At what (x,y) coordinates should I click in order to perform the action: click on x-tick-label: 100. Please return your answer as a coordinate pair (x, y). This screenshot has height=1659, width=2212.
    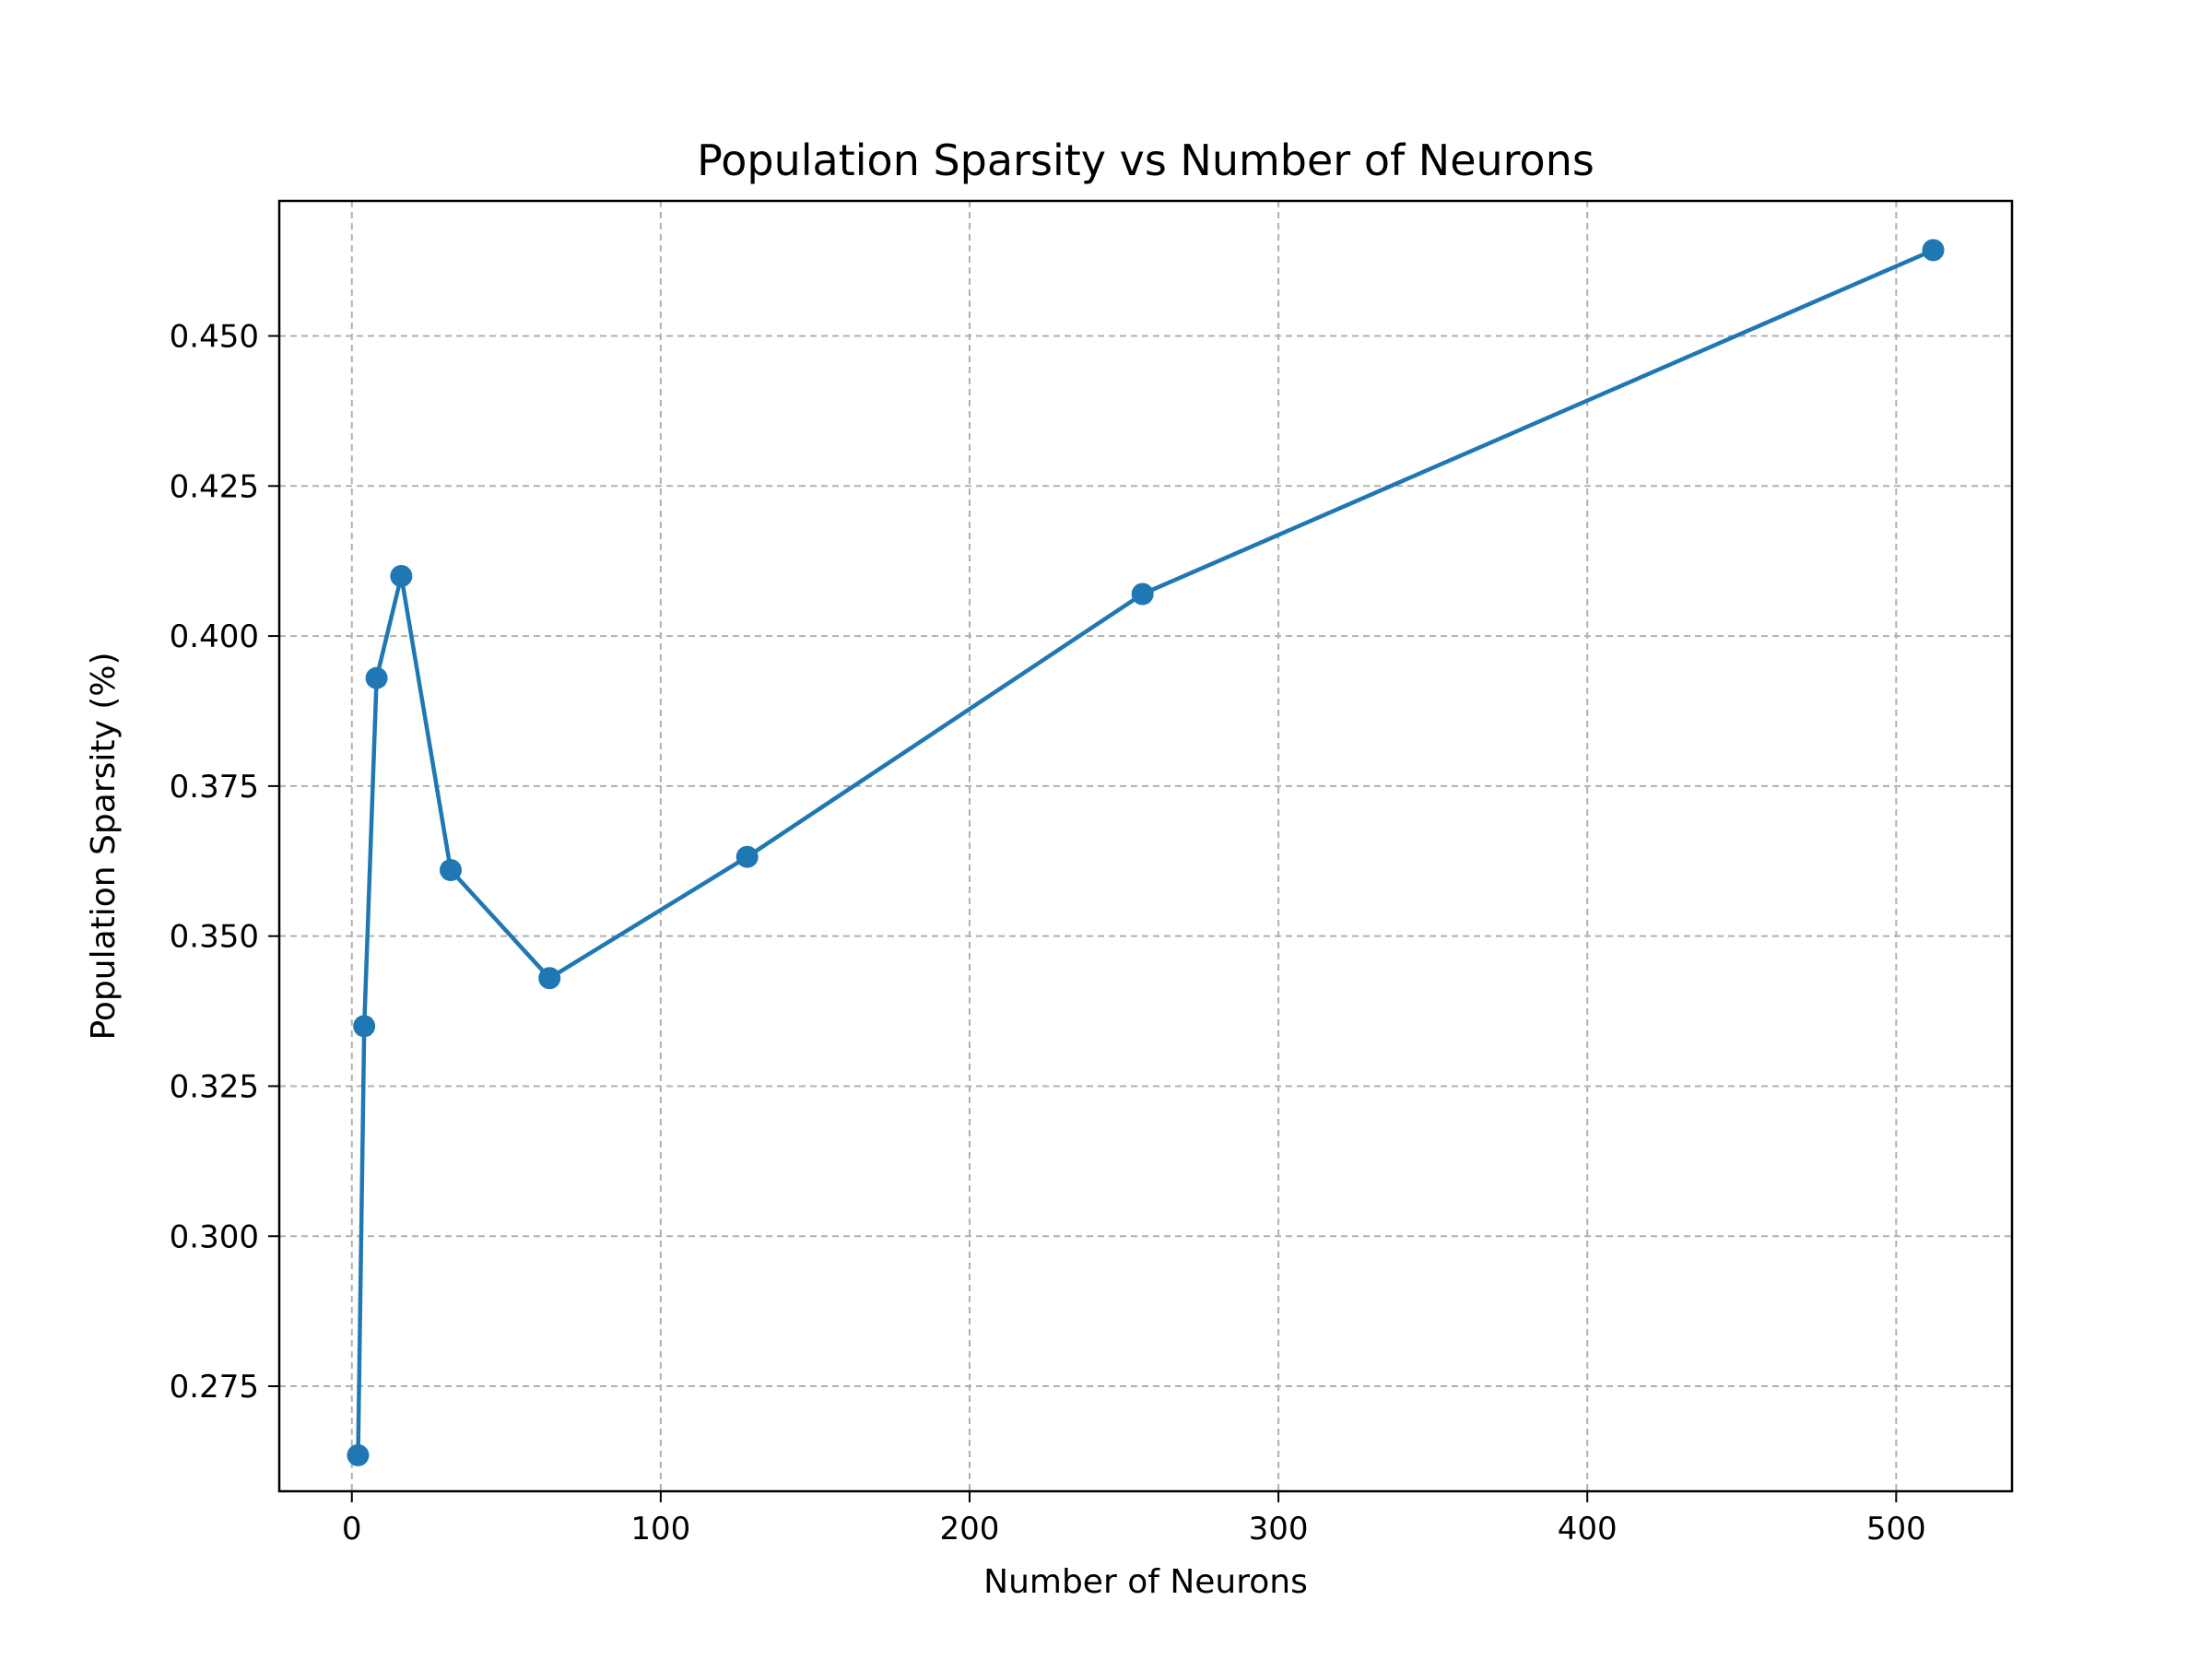
    Looking at the image, I should click on (660, 1529).